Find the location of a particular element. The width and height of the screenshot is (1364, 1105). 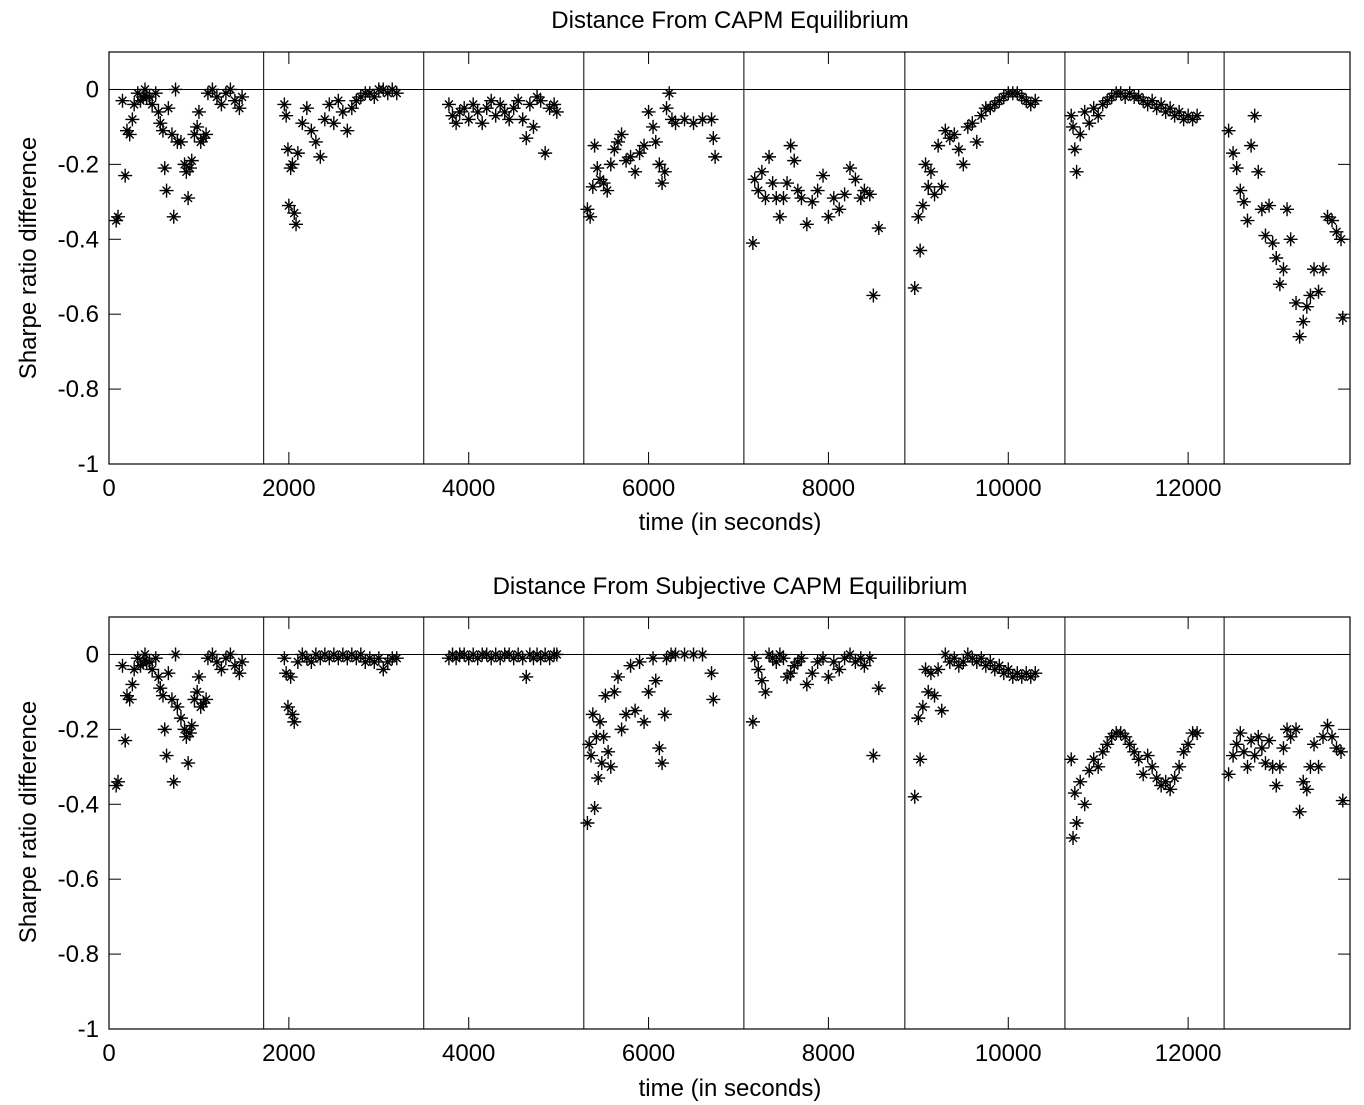

y-tick-label: -0.4 is located at coordinates (78, 804).